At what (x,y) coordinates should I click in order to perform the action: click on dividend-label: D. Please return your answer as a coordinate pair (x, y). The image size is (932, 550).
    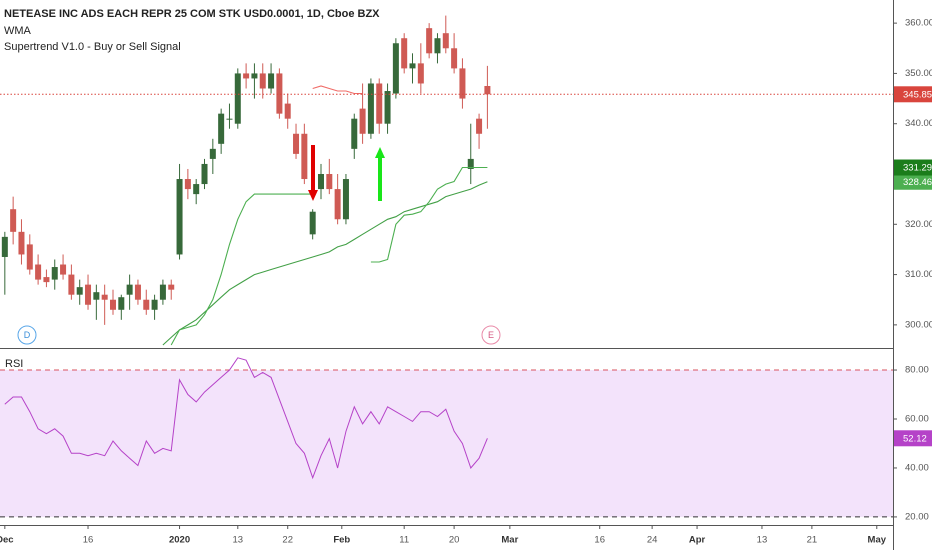
    Looking at the image, I should click on (27, 335).